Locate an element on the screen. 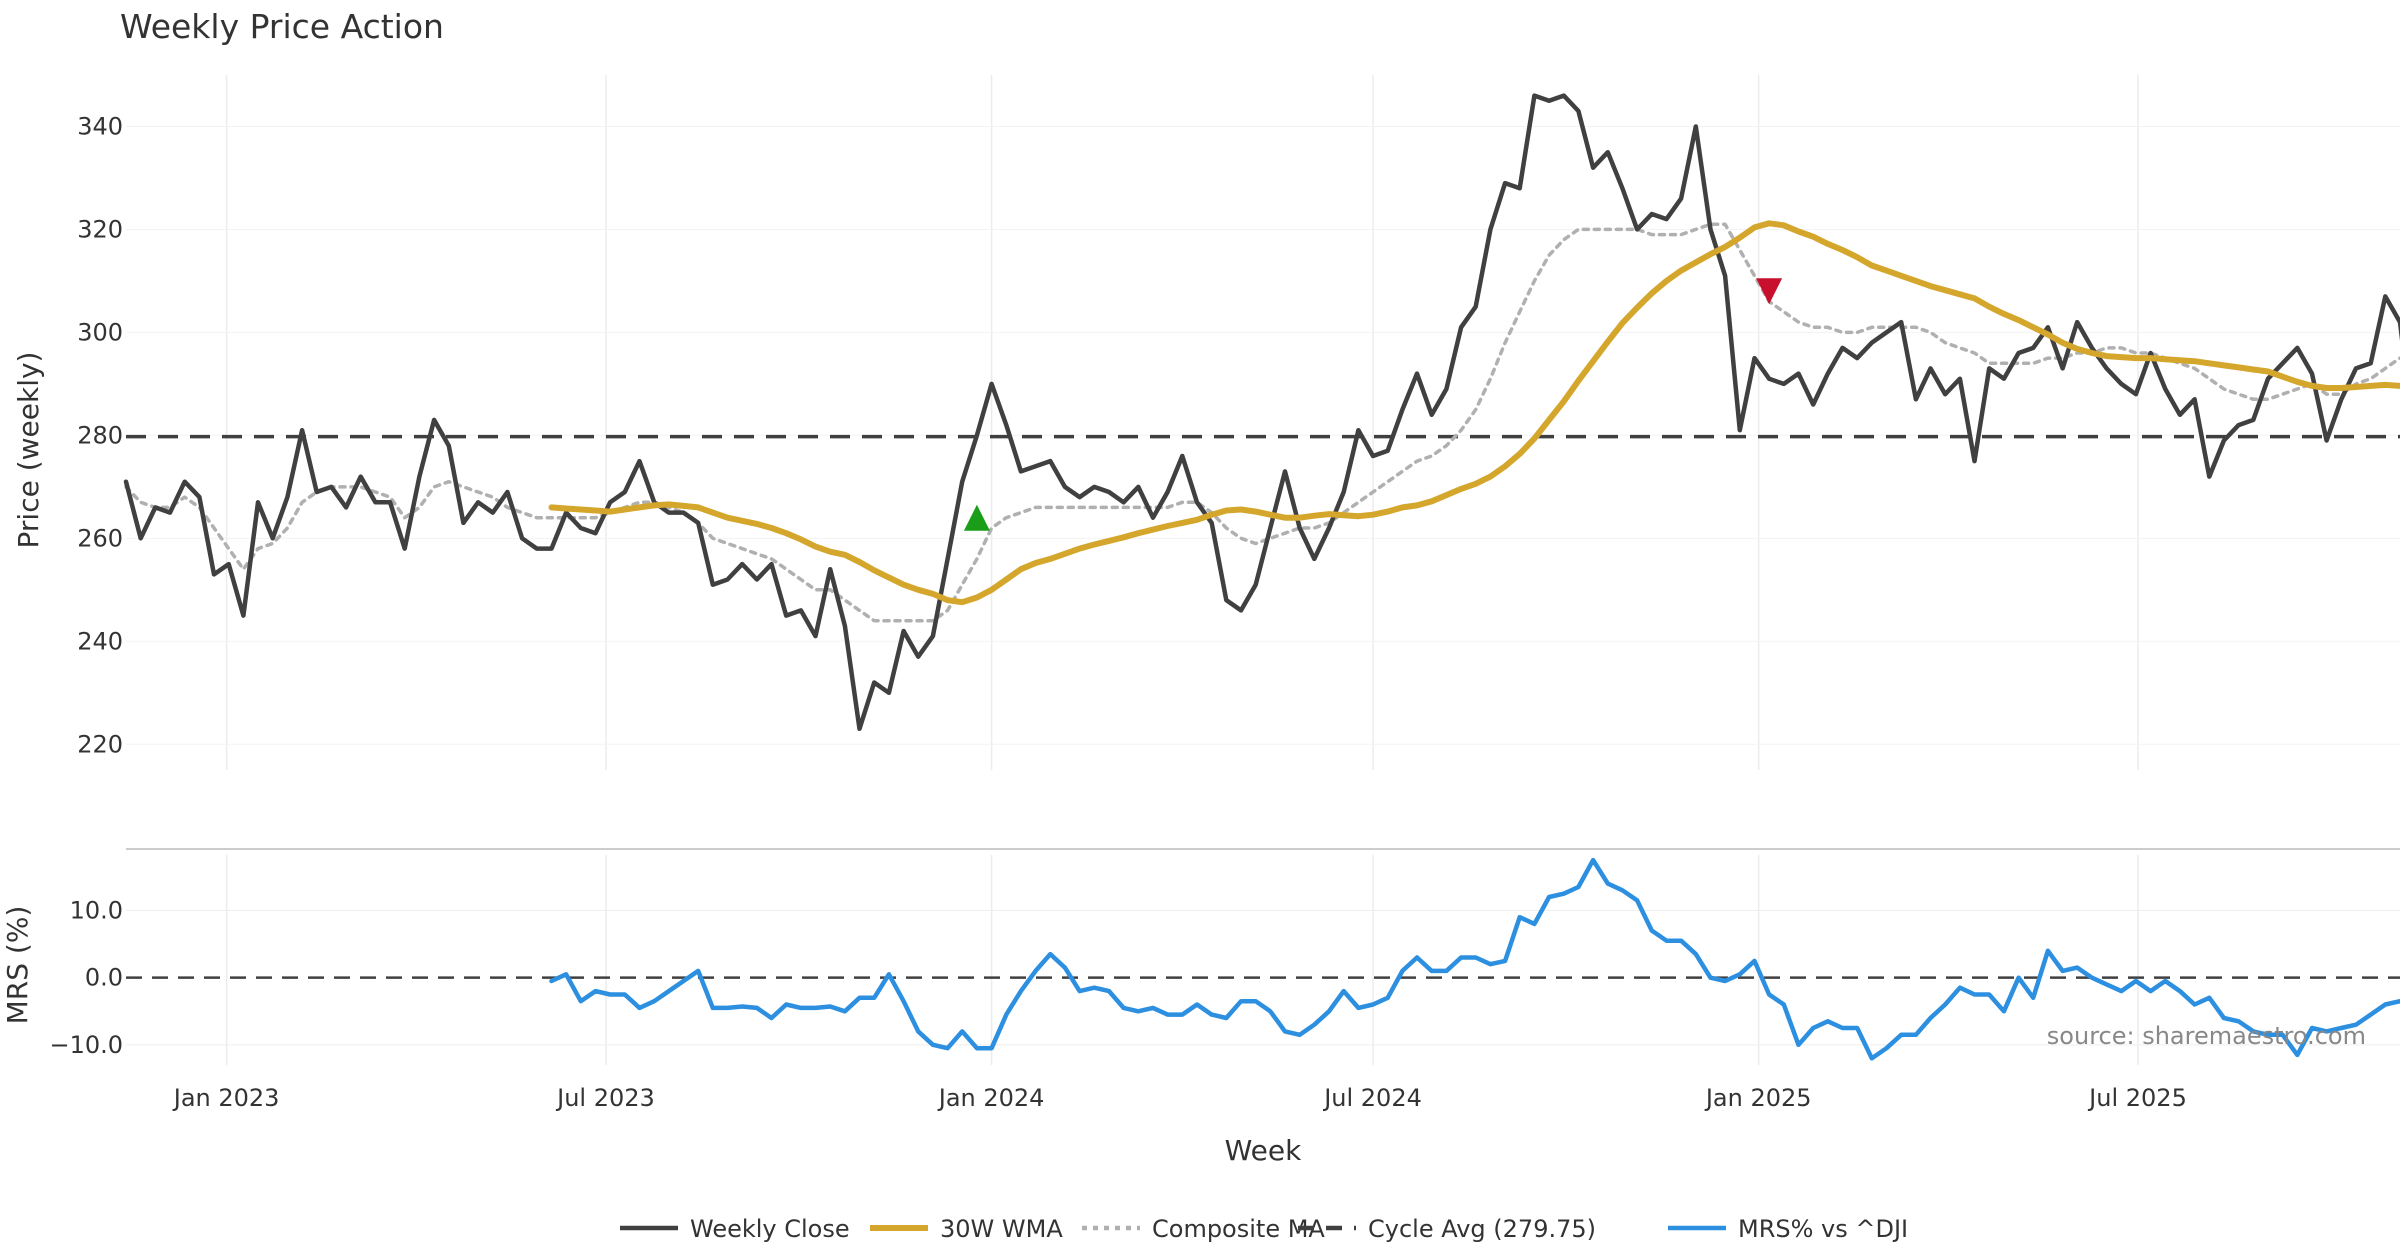  legend-item: Cycle Avg (279.75) is located at coordinates (1447, 1229).